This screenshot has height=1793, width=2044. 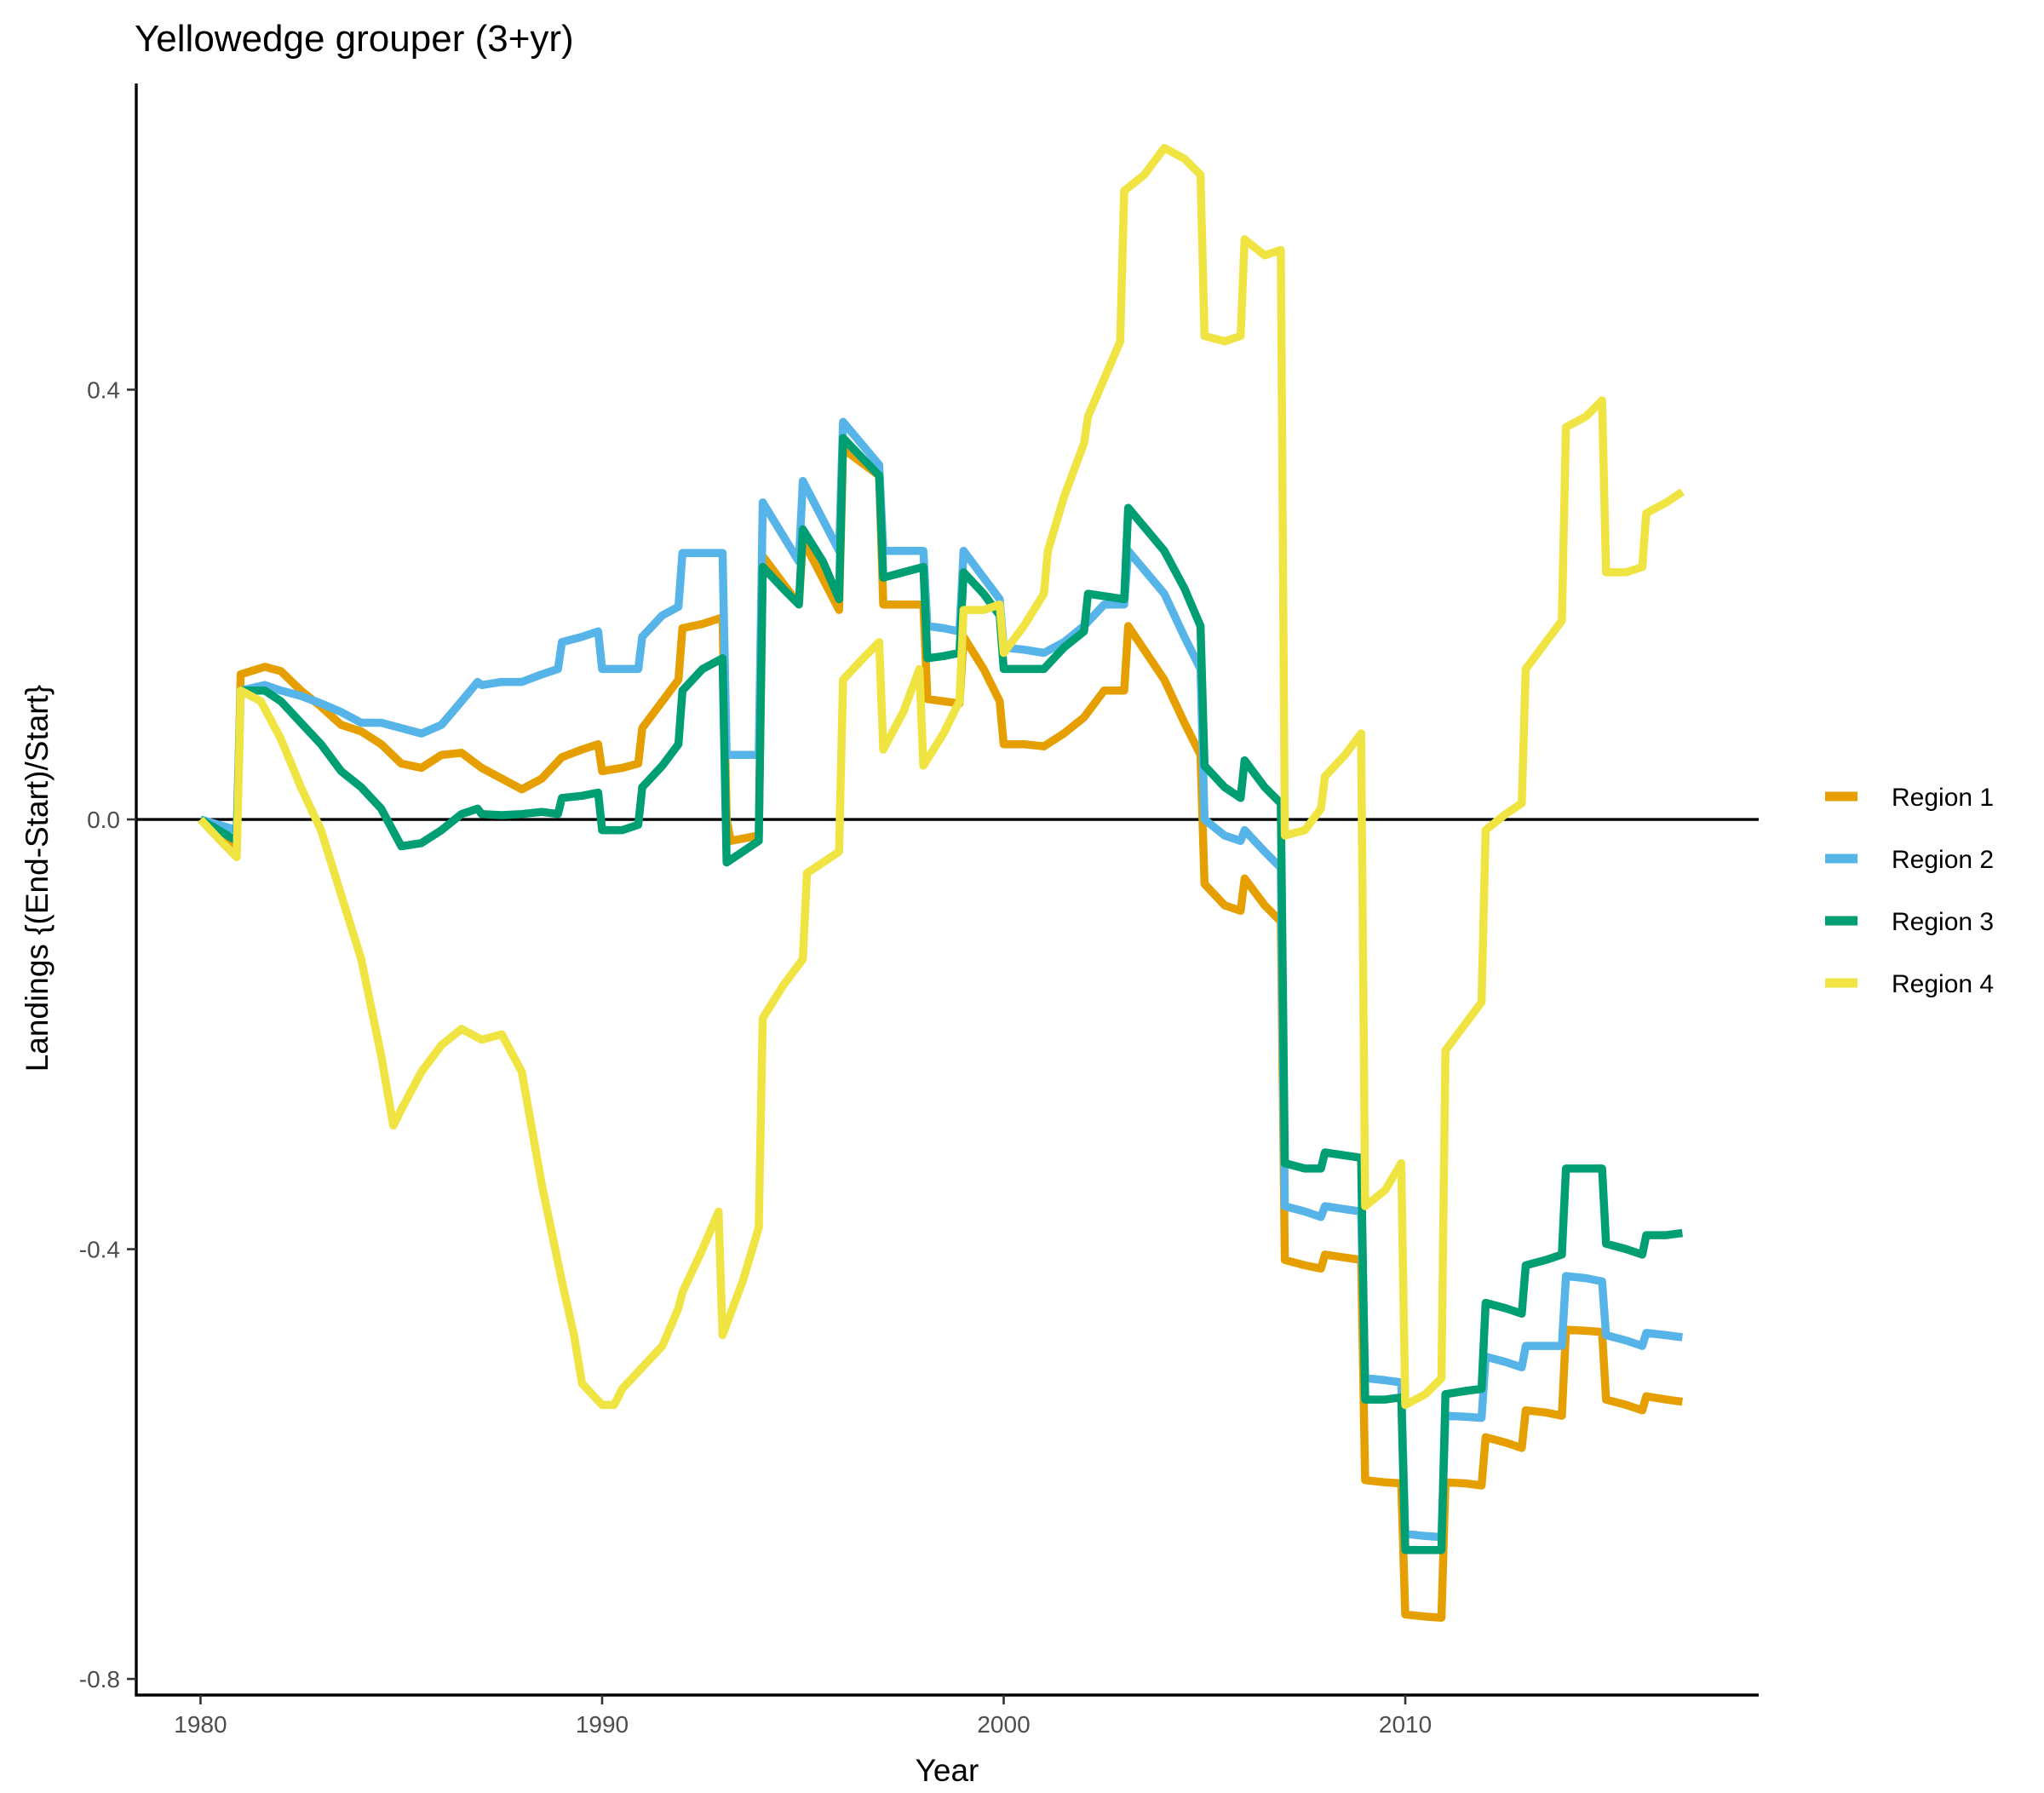 I want to click on x-axis-title: Year, so click(x=947, y=1770).